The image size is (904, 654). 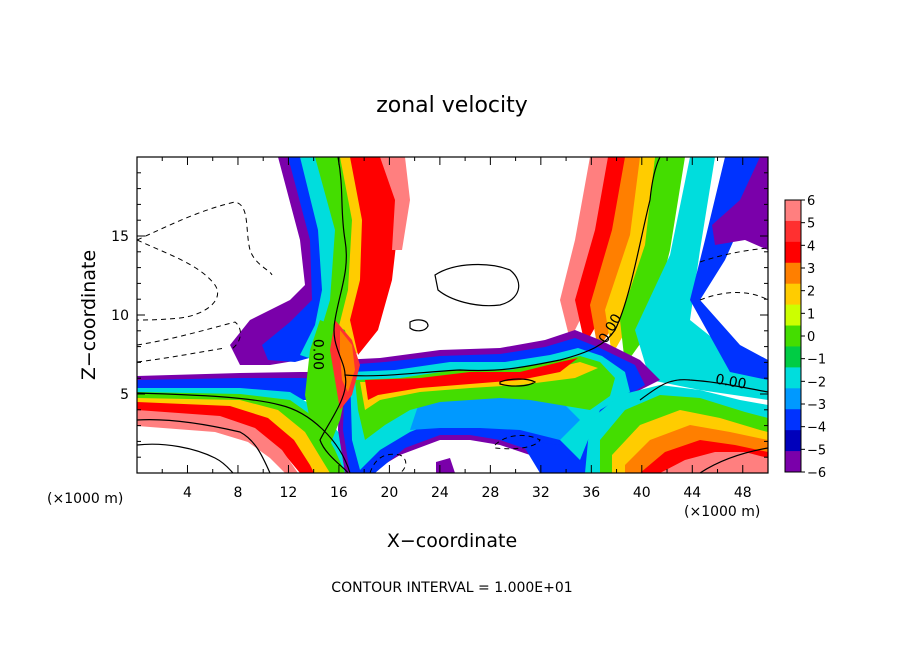 I want to click on x-tick-label: 44, so click(x=692, y=493).